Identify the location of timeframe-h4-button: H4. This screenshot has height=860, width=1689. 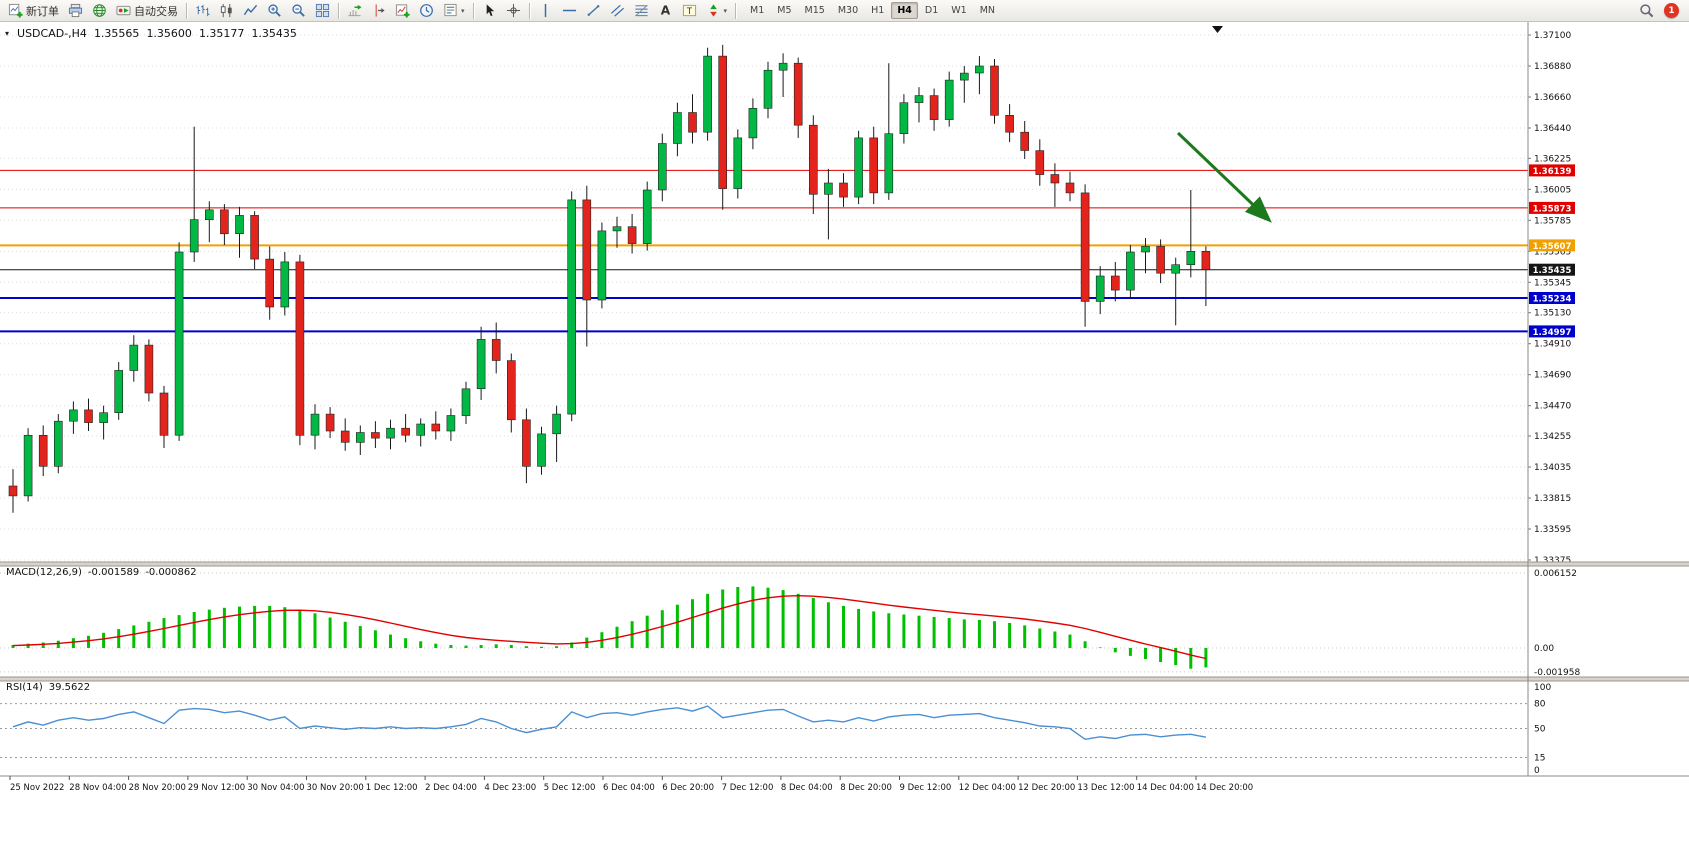
(904, 10).